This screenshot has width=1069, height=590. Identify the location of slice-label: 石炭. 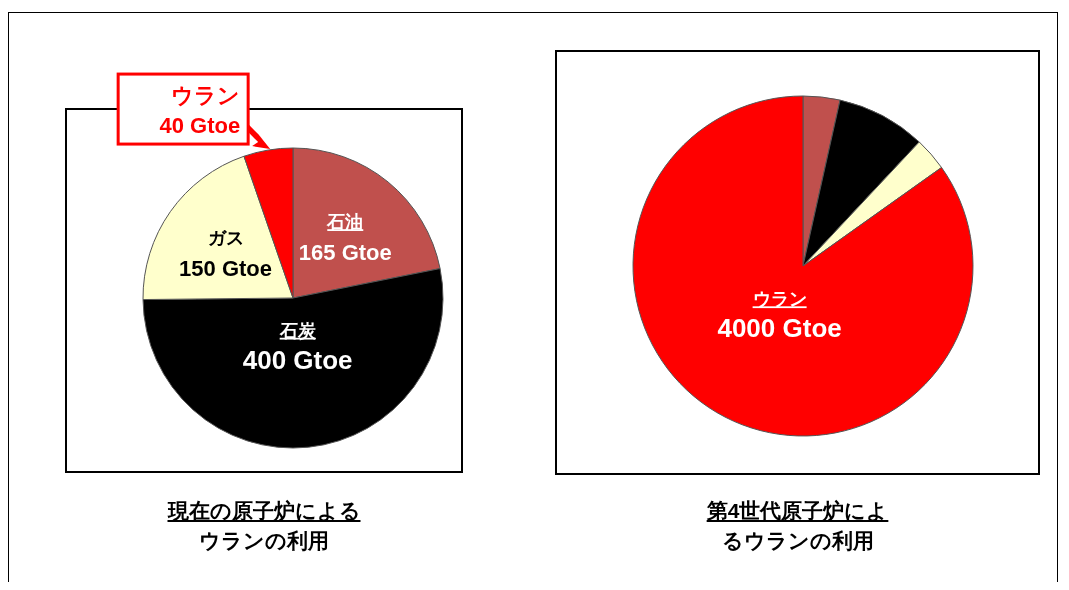
(297, 330).